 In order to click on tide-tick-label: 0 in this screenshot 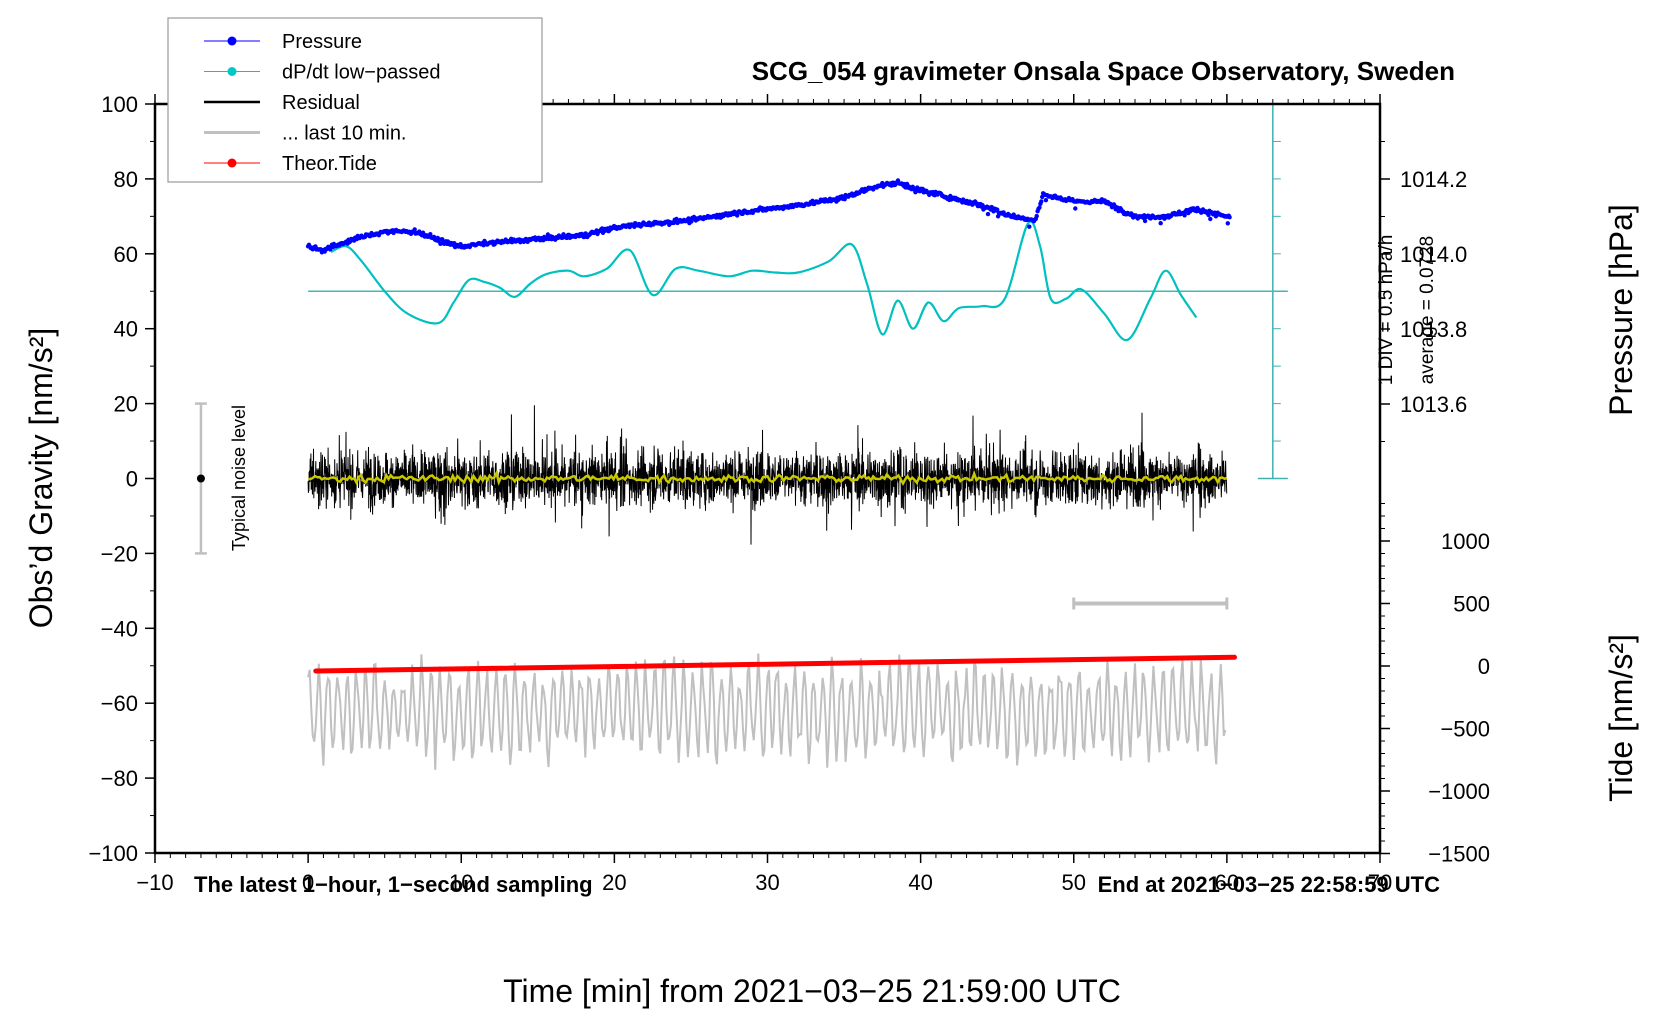, I will do `click(1484, 666)`.